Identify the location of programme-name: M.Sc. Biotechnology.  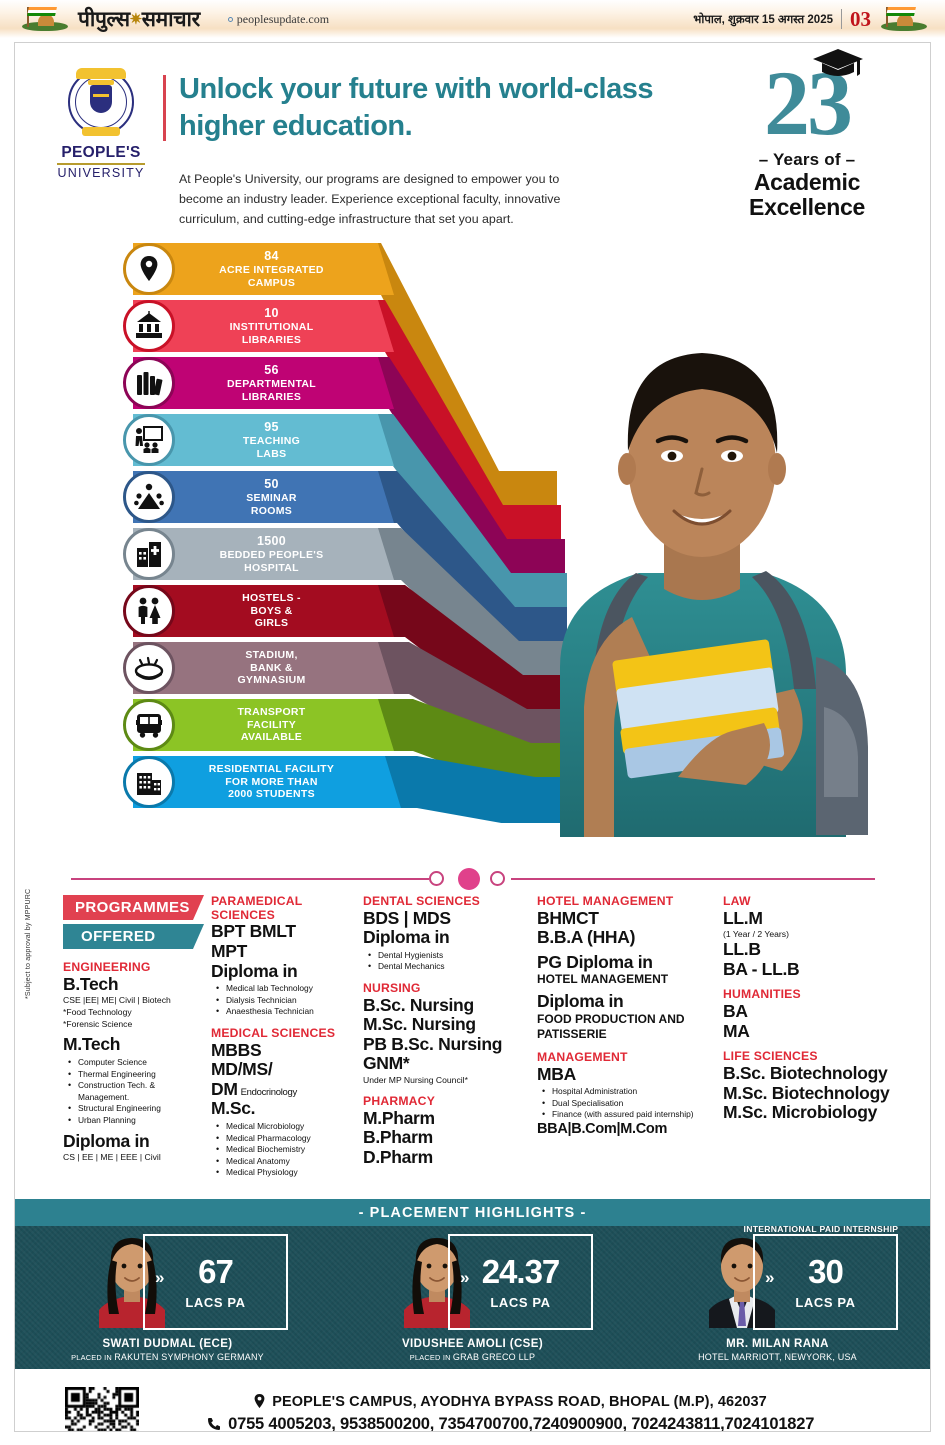
(806, 1092).